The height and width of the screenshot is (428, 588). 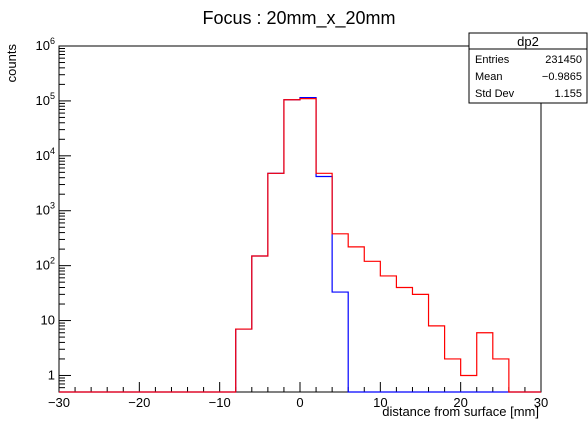 I want to click on chart-title: Focus : 20mm_x_20mm, so click(x=298, y=18).